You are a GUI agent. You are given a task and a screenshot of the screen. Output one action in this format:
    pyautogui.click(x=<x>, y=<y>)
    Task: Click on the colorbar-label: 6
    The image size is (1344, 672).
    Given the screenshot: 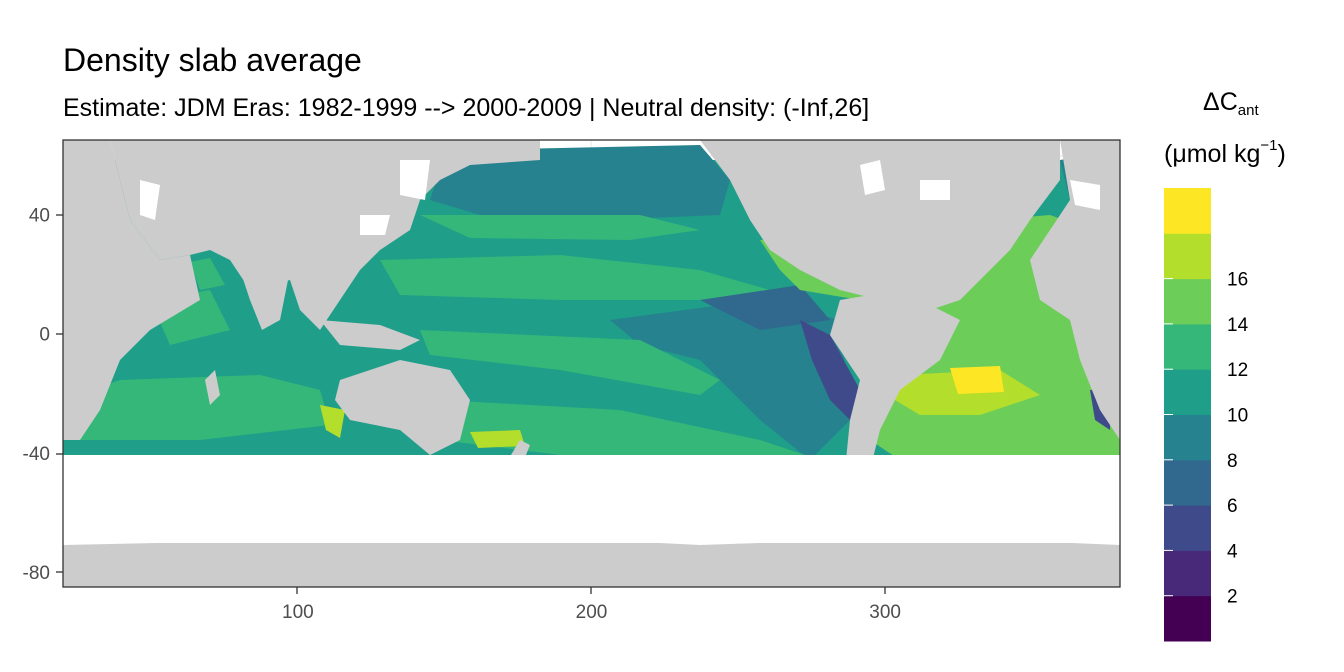 What is the action you would take?
    pyautogui.click(x=1232, y=506)
    